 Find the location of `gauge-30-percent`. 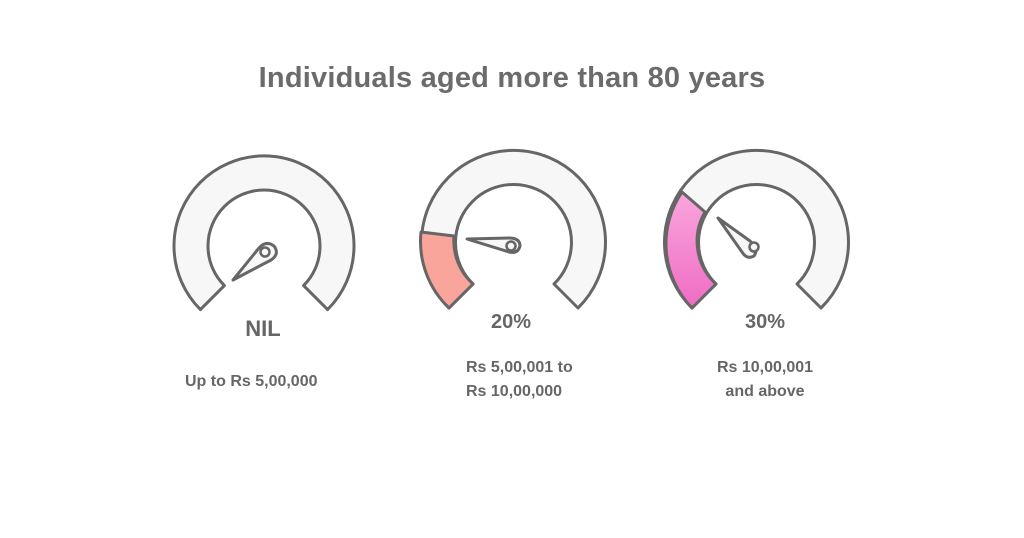

gauge-30-percent is located at coordinates (757, 232).